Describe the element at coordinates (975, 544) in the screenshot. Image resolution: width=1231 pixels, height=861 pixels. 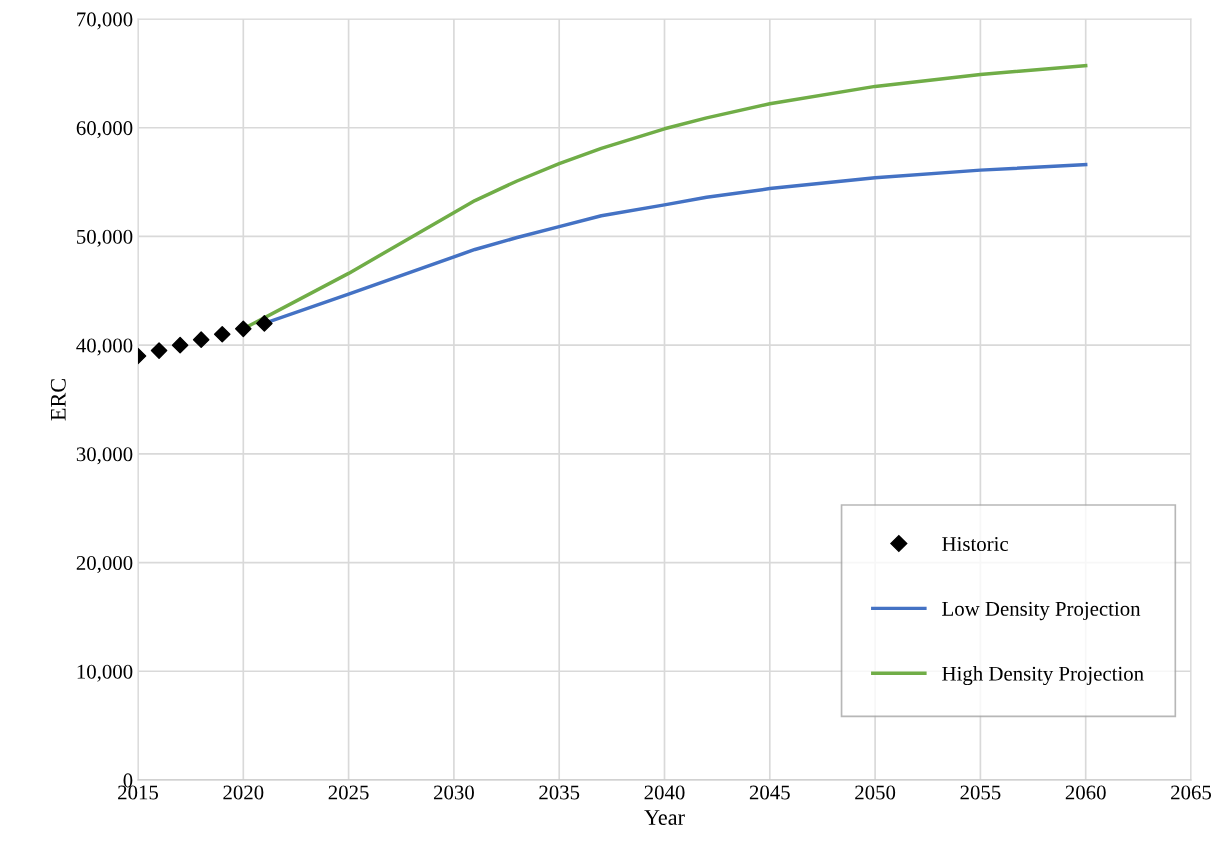
I see `legend-label: Historic` at that location.